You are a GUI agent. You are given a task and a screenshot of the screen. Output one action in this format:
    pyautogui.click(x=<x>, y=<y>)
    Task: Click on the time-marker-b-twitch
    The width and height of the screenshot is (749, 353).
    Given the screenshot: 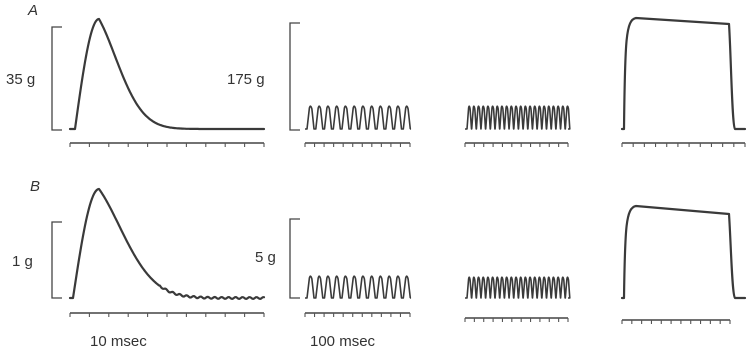 What is the action you would take?
    pyautogui.click(x=167, y=314)
    